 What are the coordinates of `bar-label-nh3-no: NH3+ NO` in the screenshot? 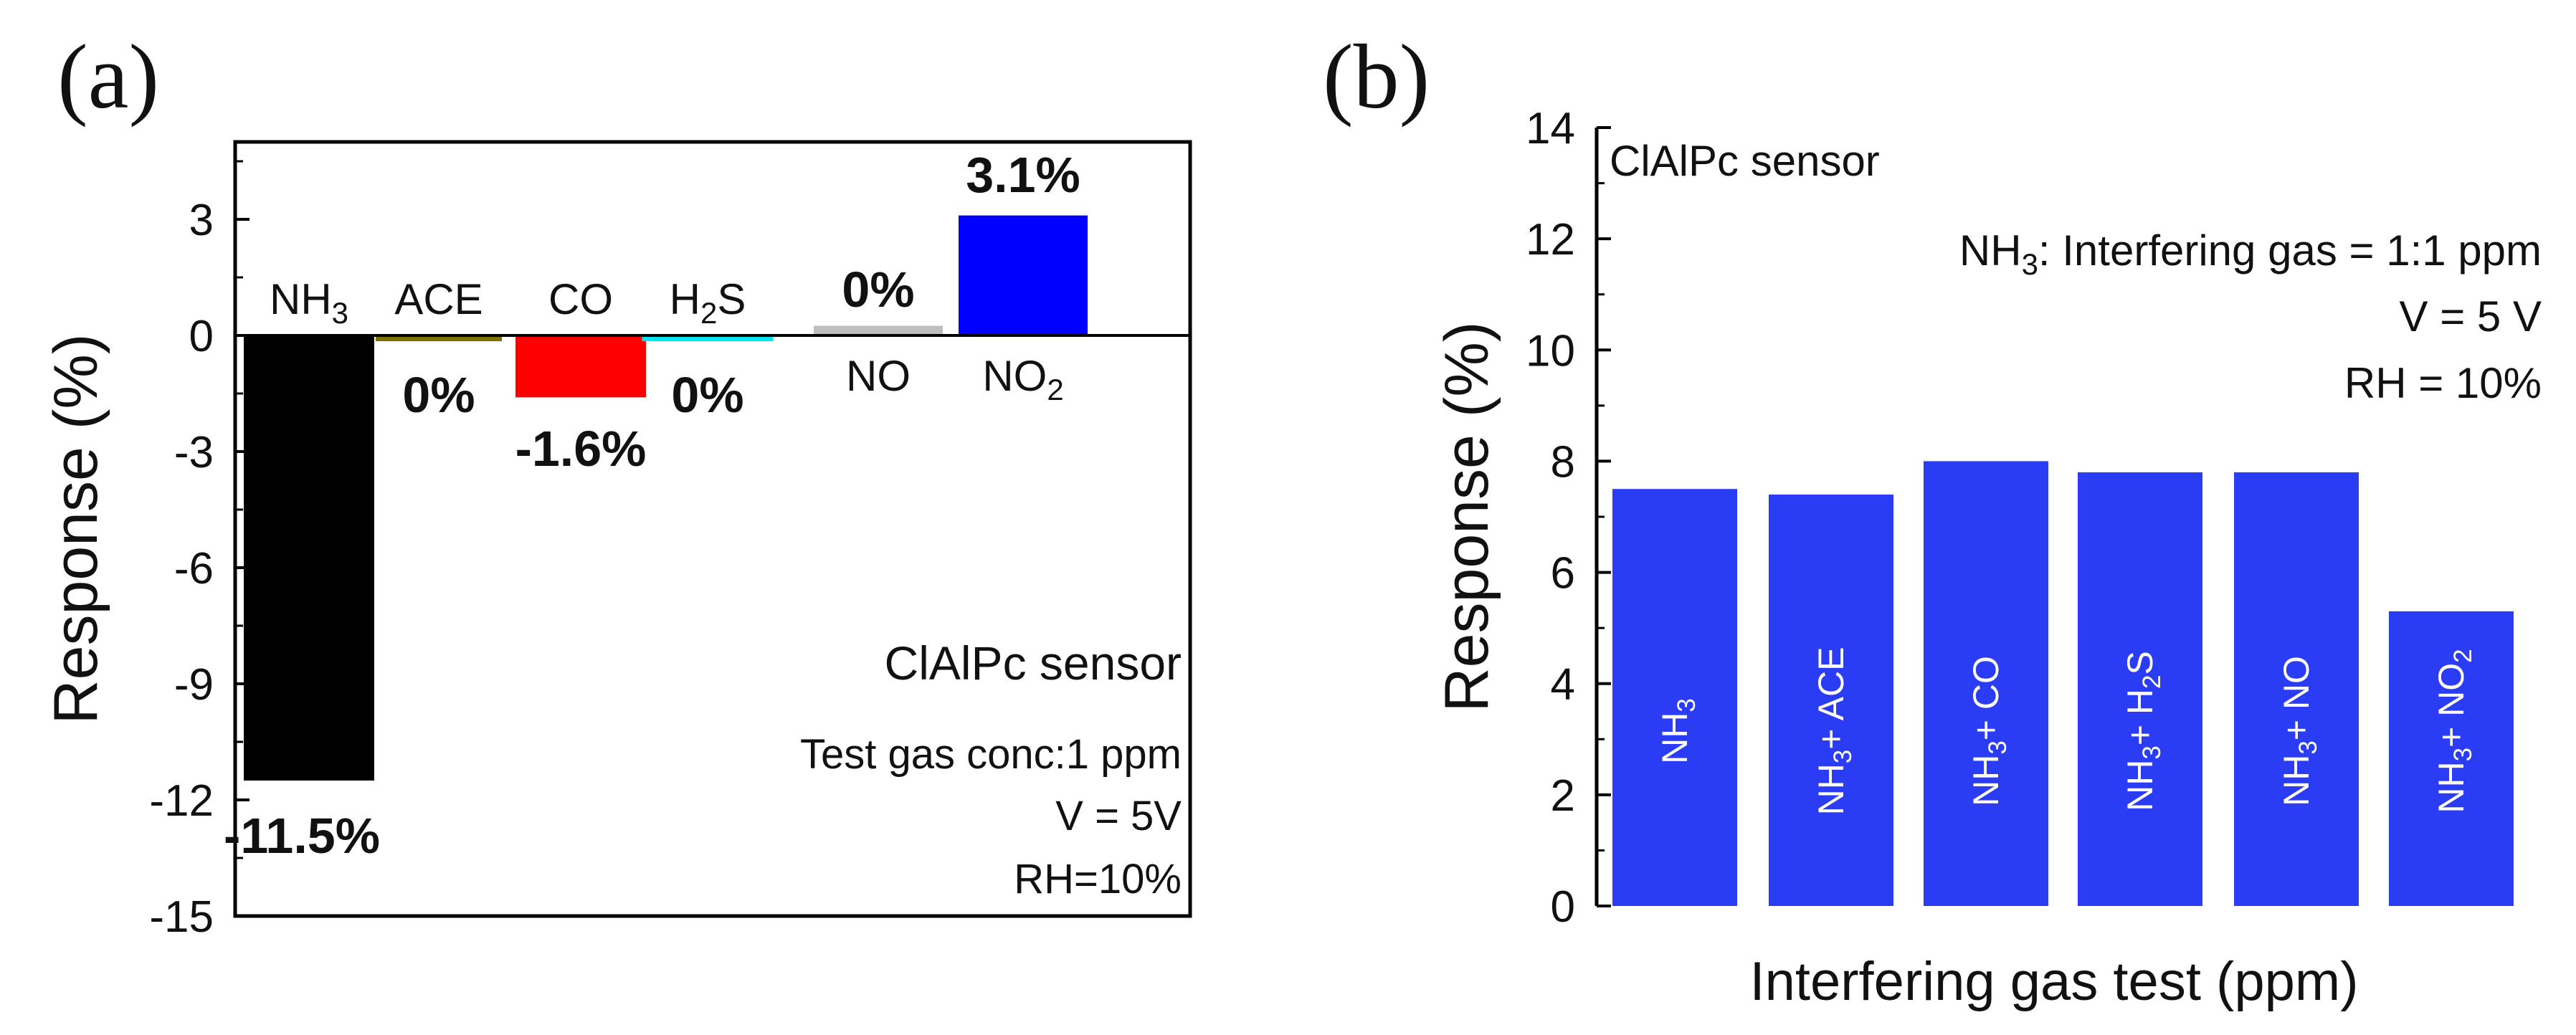 It's located at (2299, 731).